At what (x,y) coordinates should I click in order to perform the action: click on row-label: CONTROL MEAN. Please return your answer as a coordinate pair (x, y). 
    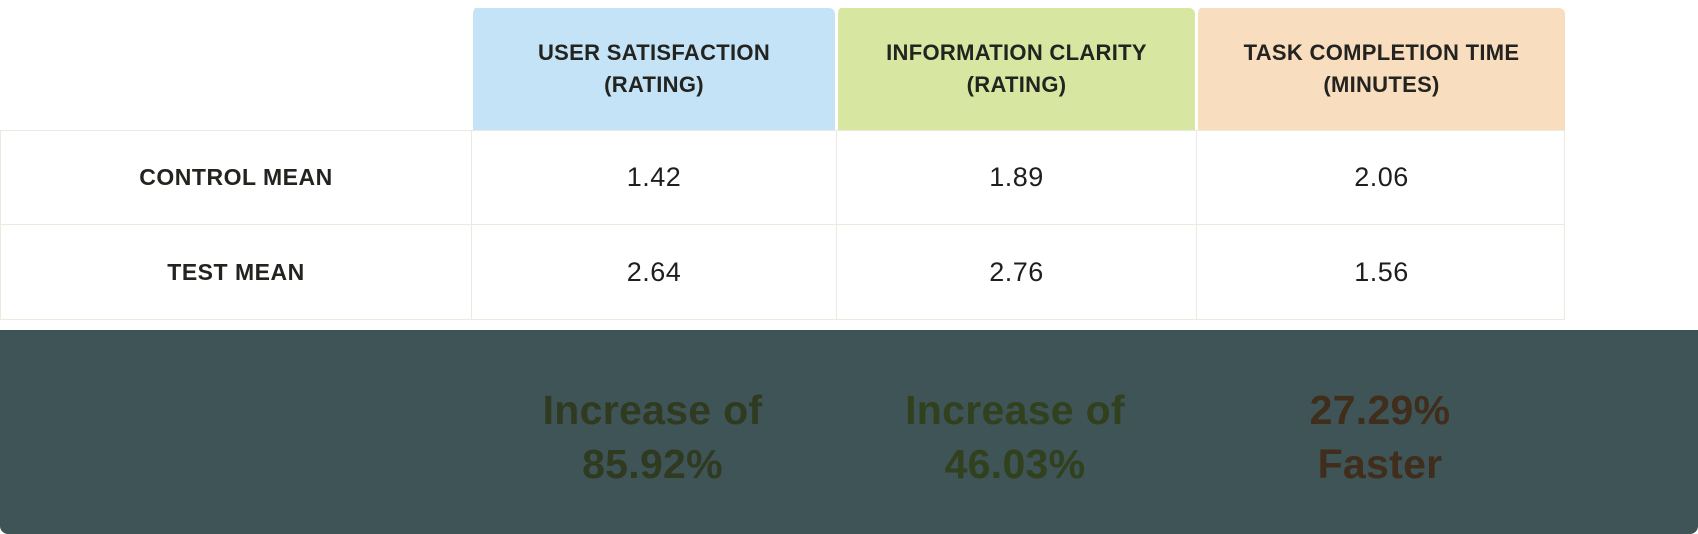
    Looking at the image, I should click on (236, 177).